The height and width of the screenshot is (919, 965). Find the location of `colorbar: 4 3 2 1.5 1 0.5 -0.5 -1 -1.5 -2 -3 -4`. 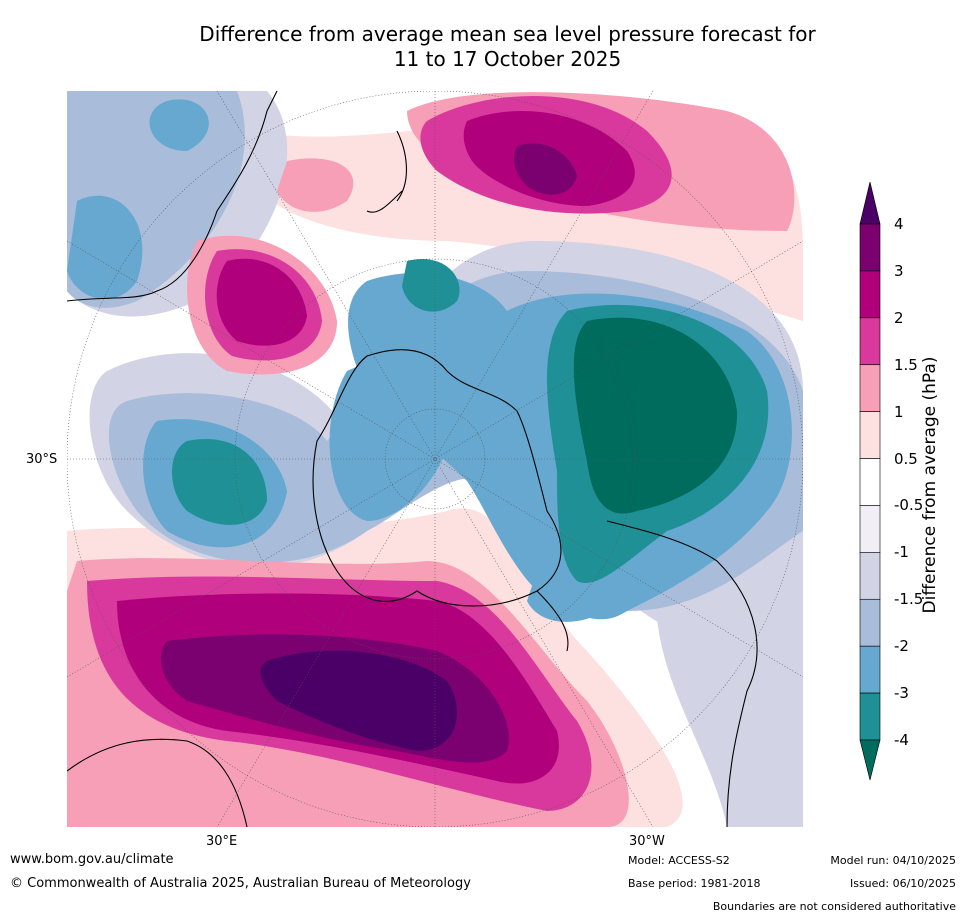

colorbar: 4 3 2 1.5 1 0.5 -0.5 -1 -1.5 -2 -3 -4 is located at coordinates (905, 485).